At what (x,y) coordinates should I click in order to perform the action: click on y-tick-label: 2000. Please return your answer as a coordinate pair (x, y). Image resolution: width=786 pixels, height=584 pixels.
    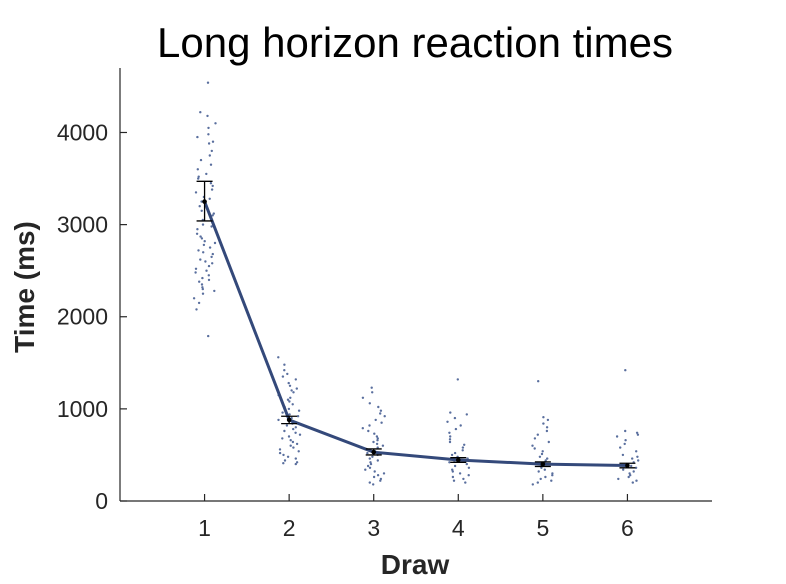
    Looking at the image, I should click on (82, 317).